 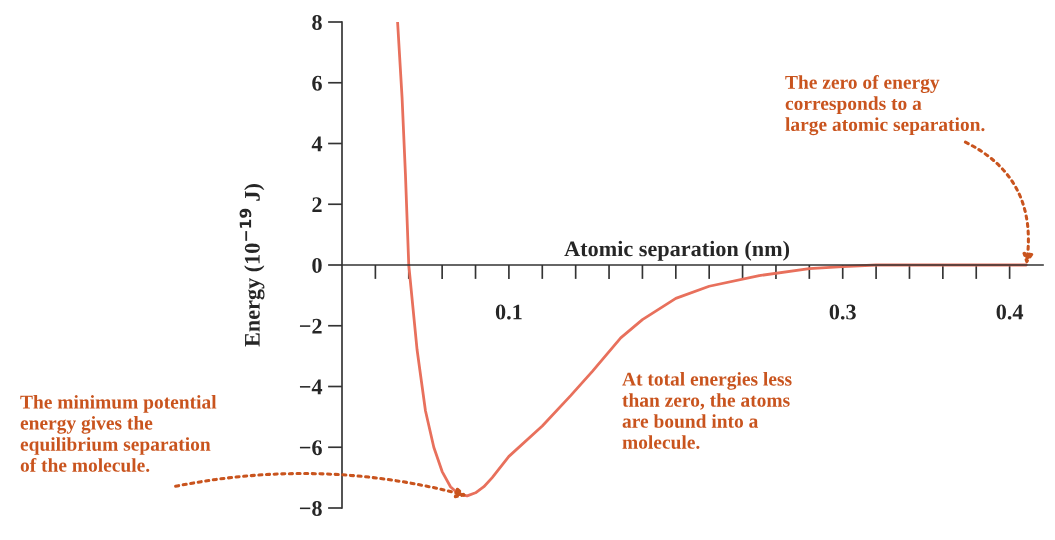 I want to click on x-axis-title: Atomic separation (nm), so click(x=677, y=250).